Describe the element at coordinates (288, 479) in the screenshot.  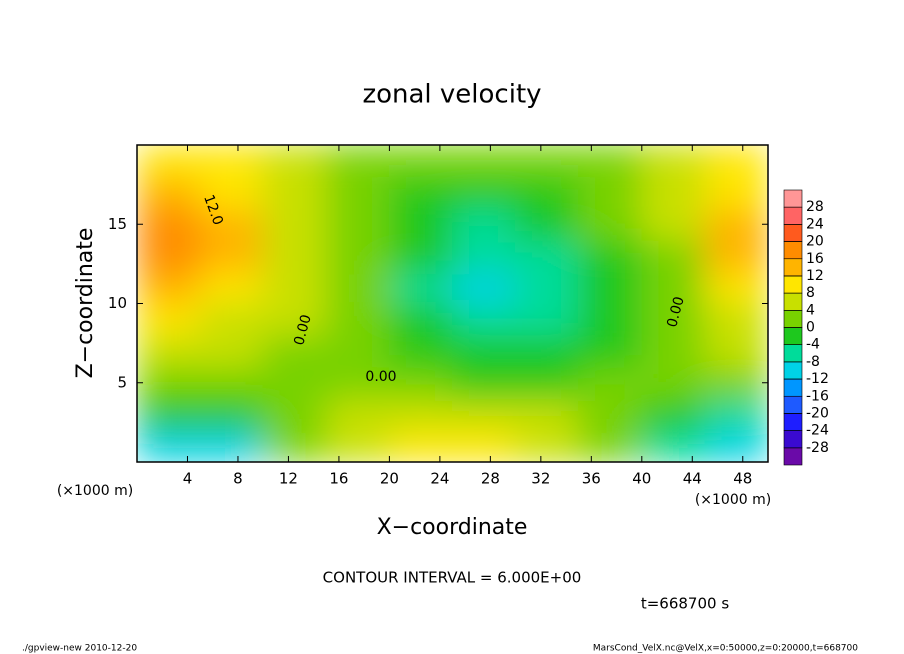
I see `x-tick-label: 12` at that location.